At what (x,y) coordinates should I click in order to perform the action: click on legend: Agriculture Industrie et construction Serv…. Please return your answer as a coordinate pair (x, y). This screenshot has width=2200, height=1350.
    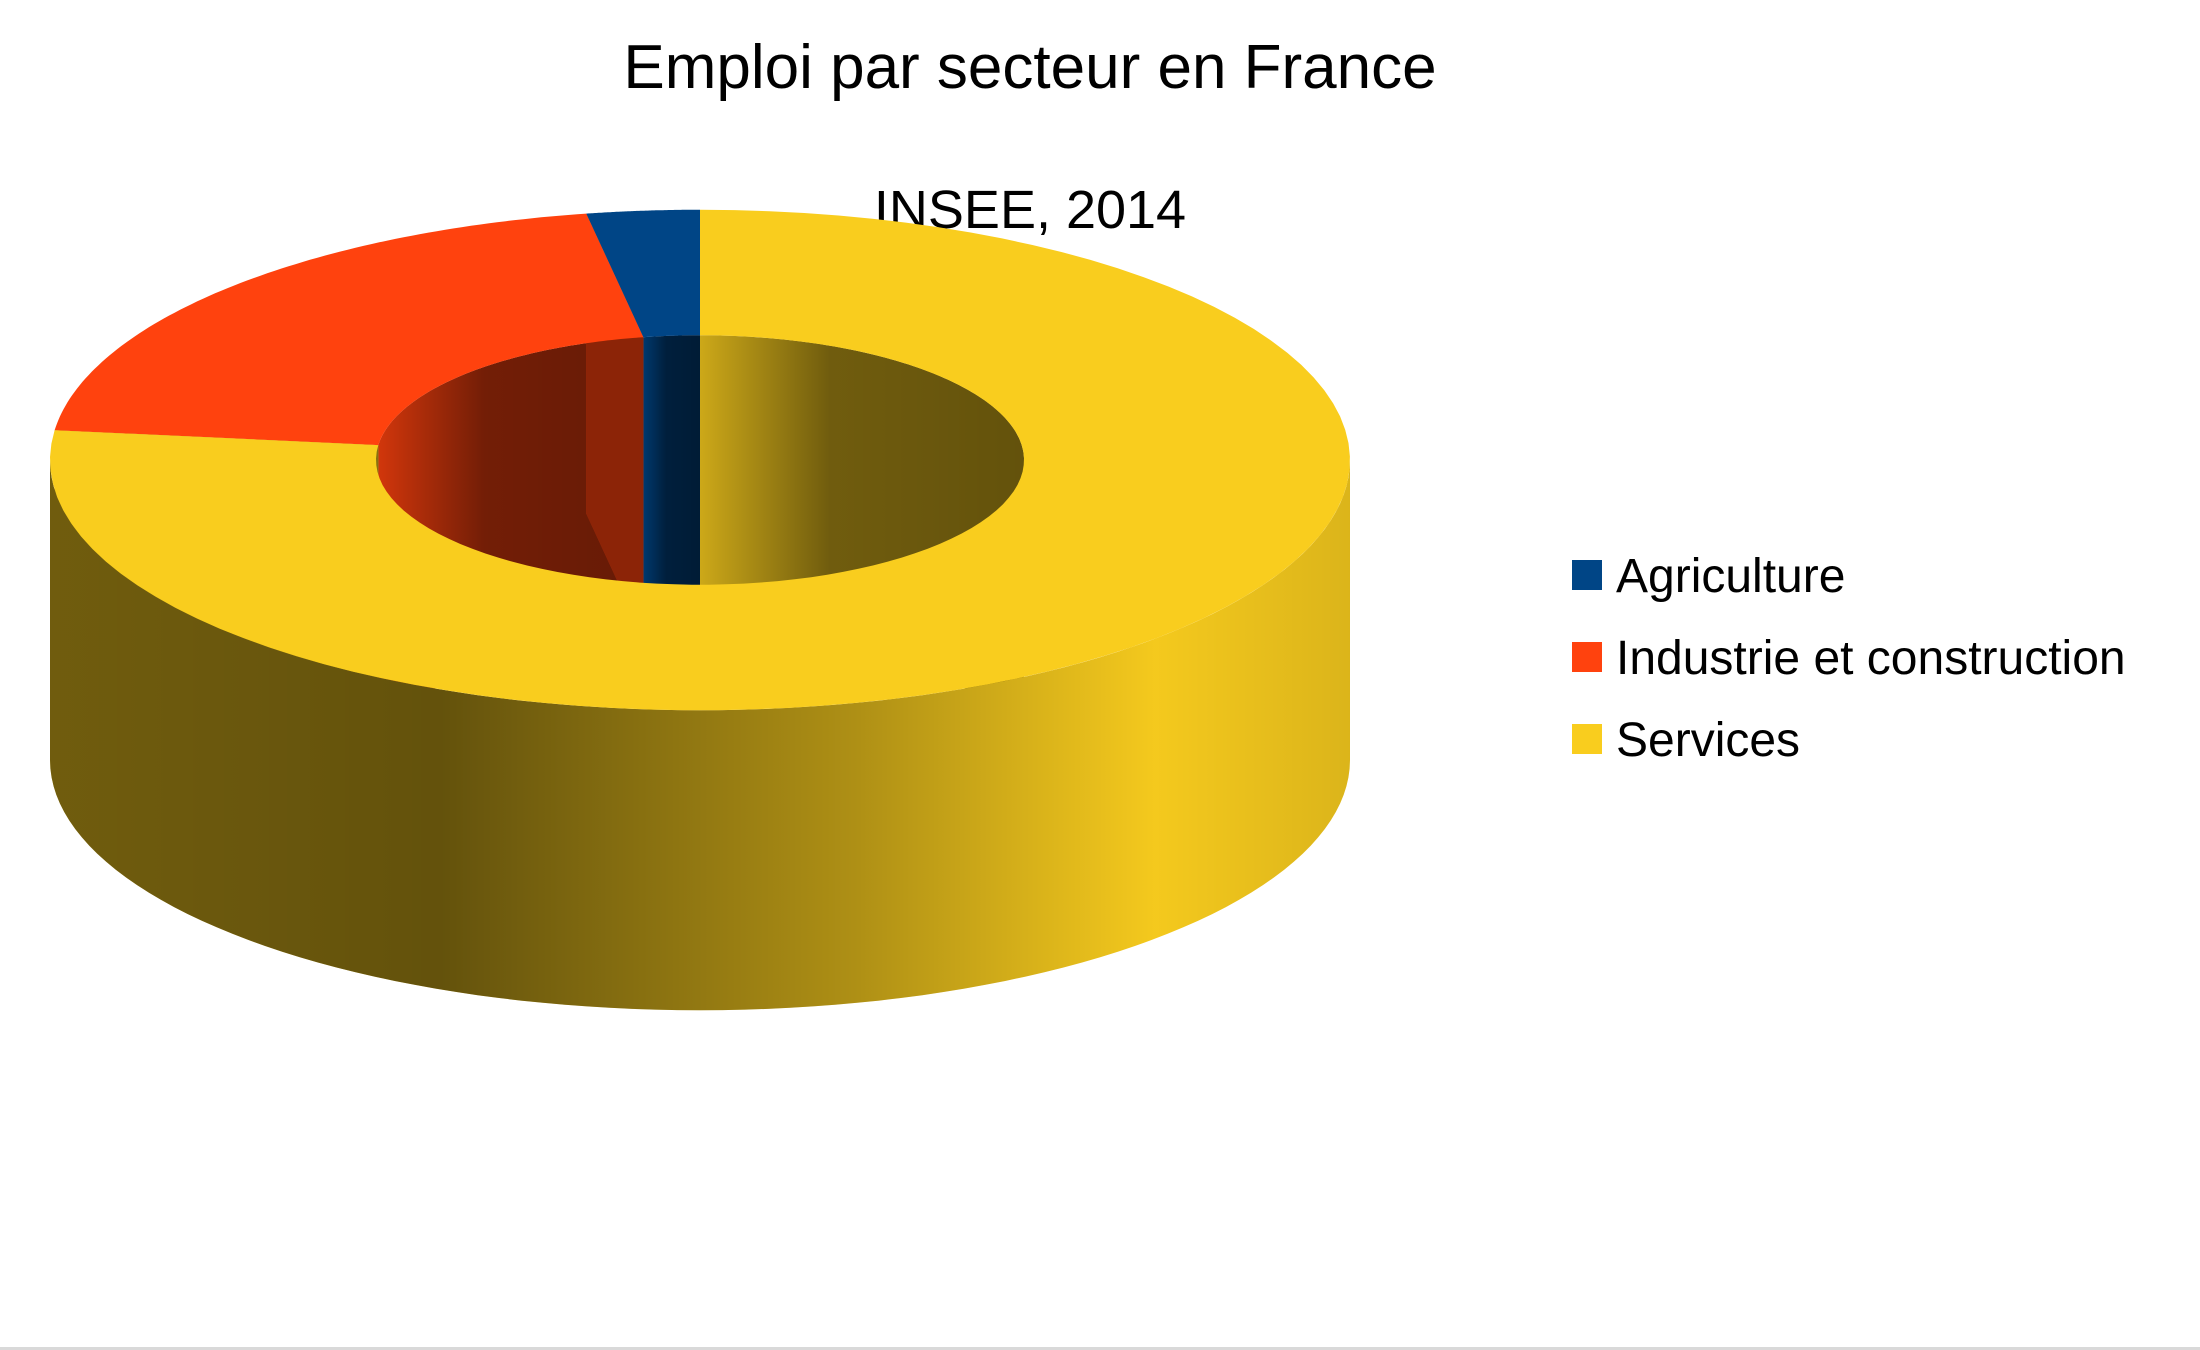
    Looking at the image, I should click on (1849, 658).